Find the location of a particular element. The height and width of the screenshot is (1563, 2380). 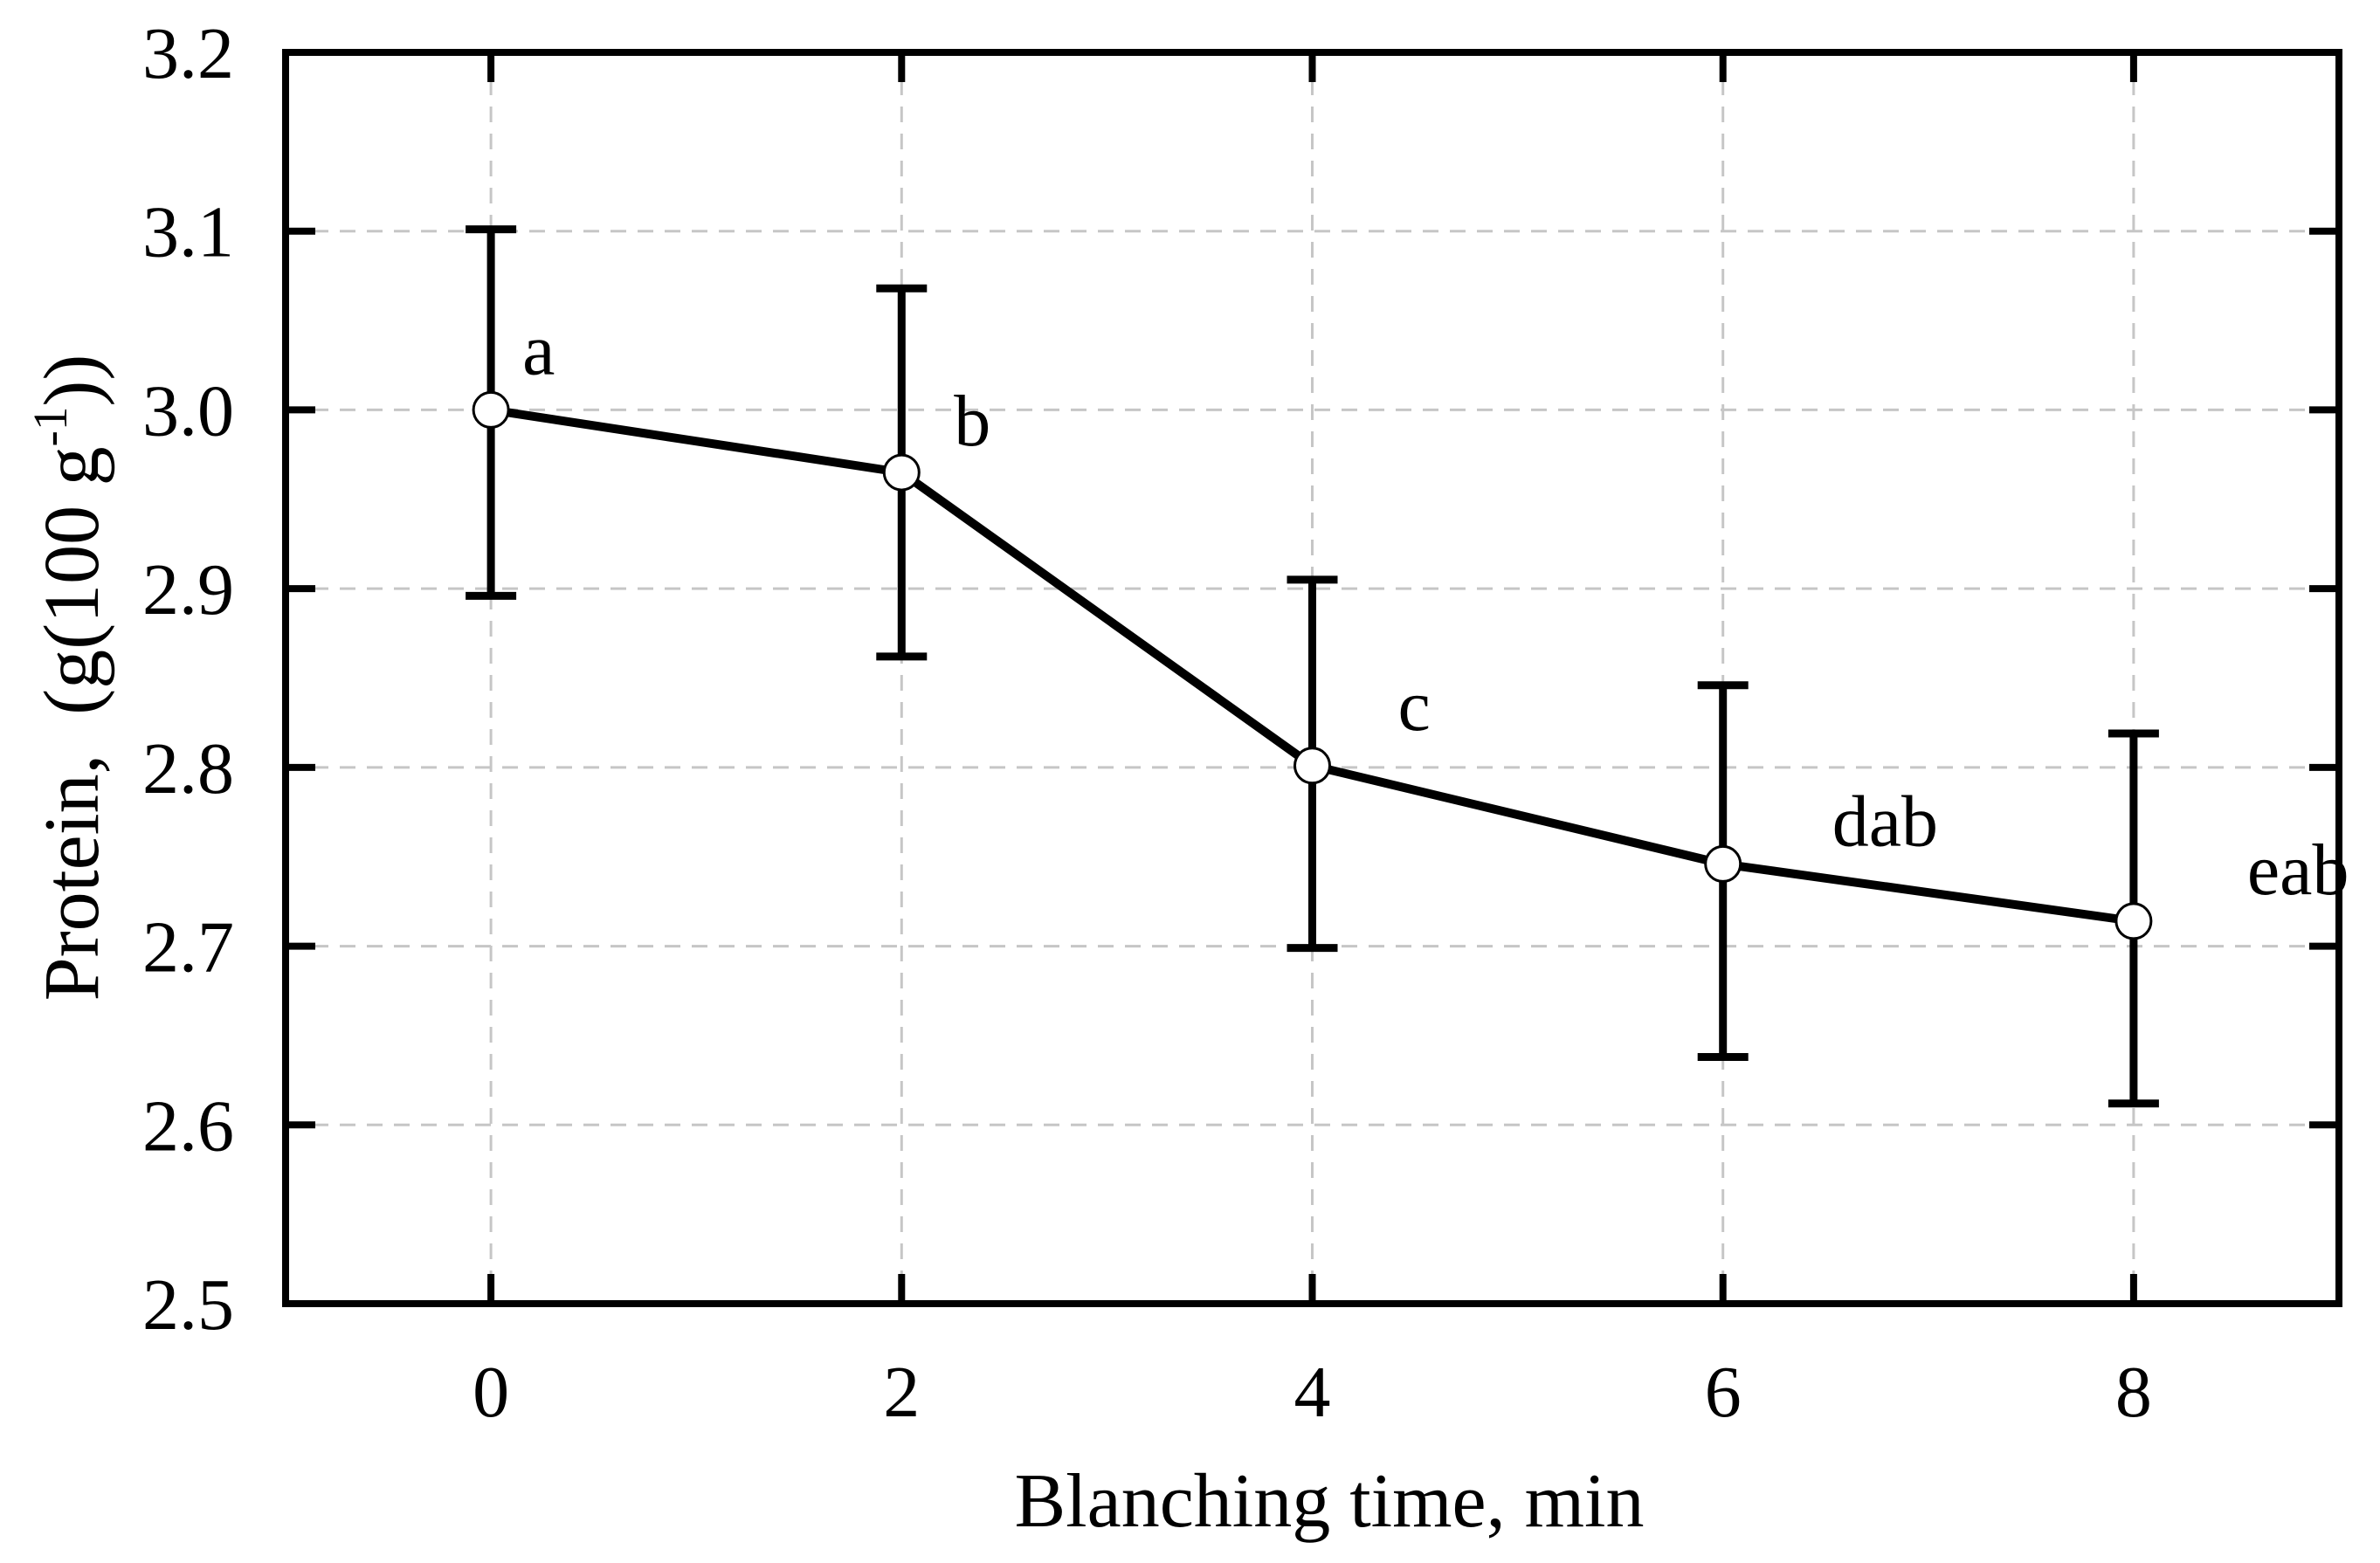

x-tick-label-8: 8 is located at coordinates (2133, 1392).